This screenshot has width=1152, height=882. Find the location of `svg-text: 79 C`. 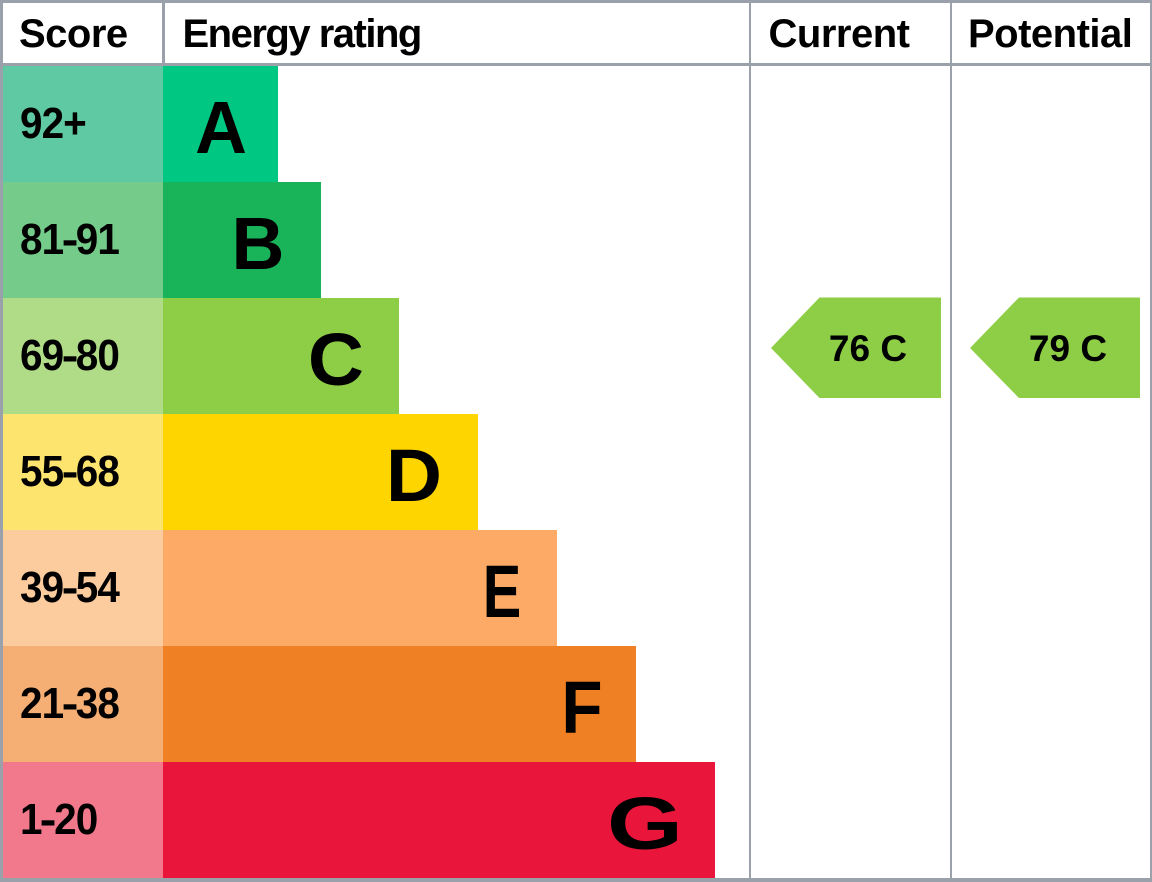

svg-text: 79 C is located at coordinates (1068, 348).